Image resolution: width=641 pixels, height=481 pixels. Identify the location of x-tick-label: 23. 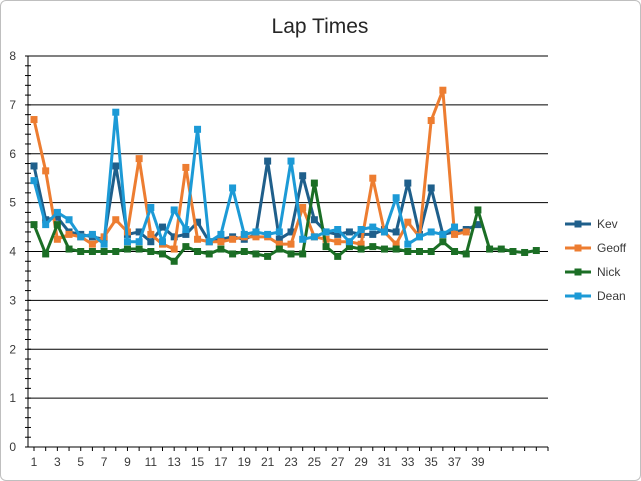
(291, 462).